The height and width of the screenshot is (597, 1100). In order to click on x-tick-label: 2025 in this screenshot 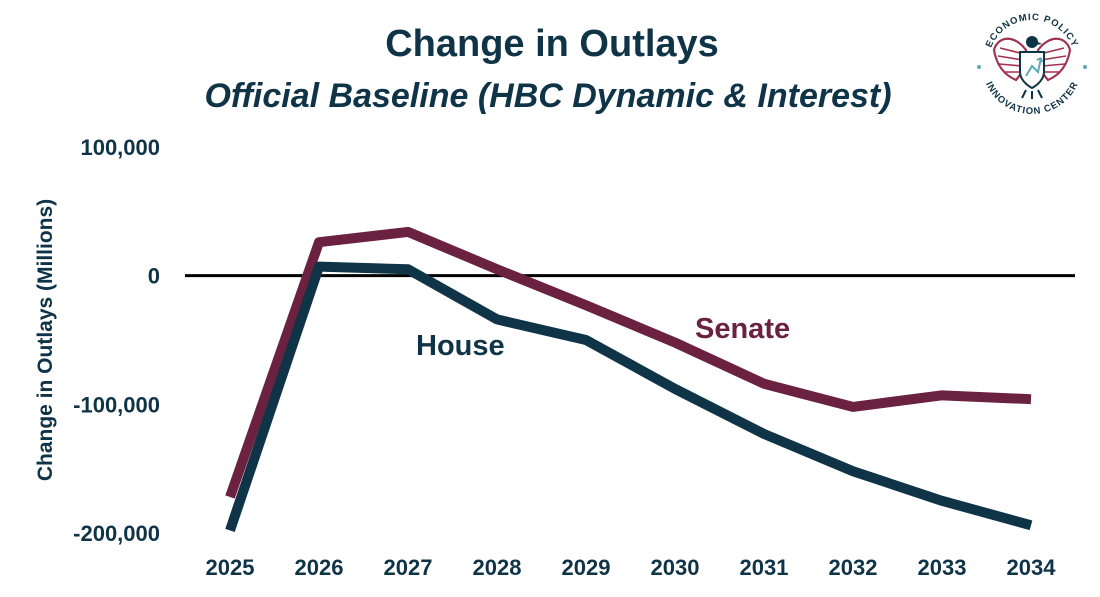, I will do `click(230, 567)`.